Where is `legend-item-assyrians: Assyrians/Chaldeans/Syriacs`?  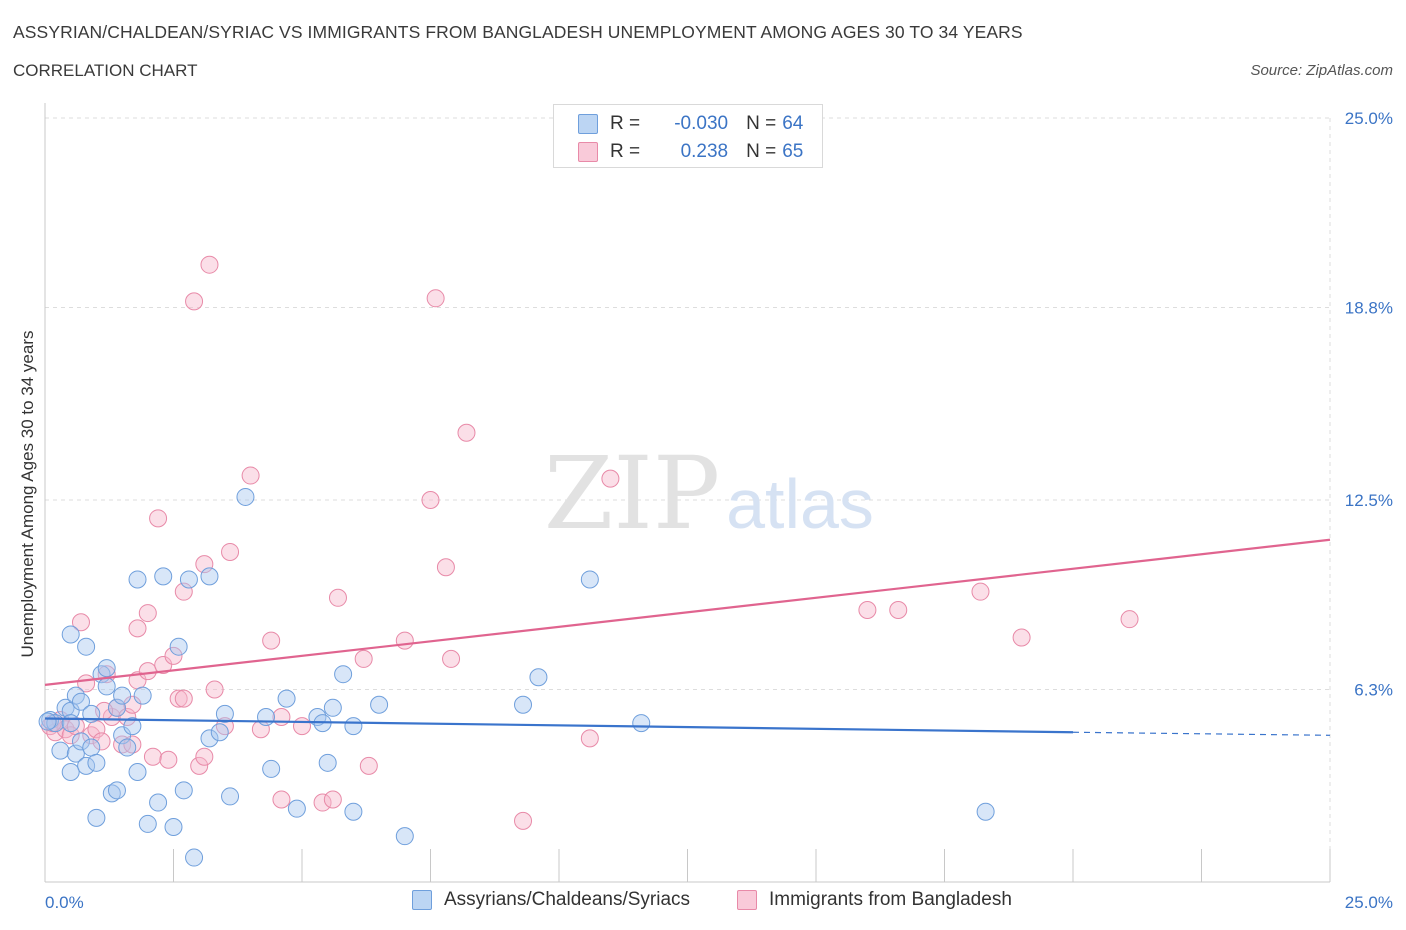
legend-item-assyrians: Assyrians/Chaldeans/Syriacs is located at coordinates (551, 900).